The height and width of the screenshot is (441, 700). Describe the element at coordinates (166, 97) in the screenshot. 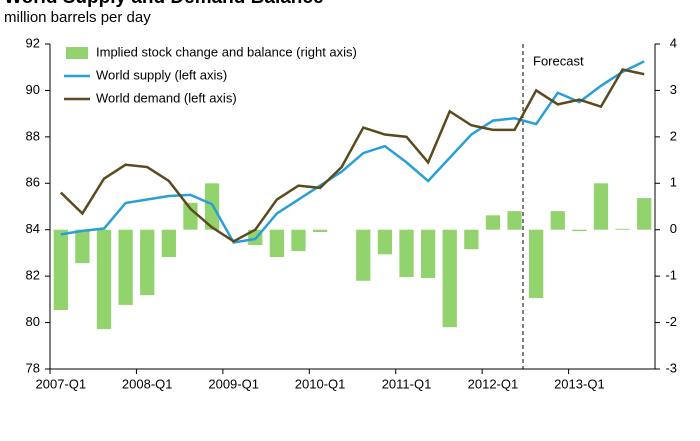

I see `legend-label: World demand (left axis)` at that location.